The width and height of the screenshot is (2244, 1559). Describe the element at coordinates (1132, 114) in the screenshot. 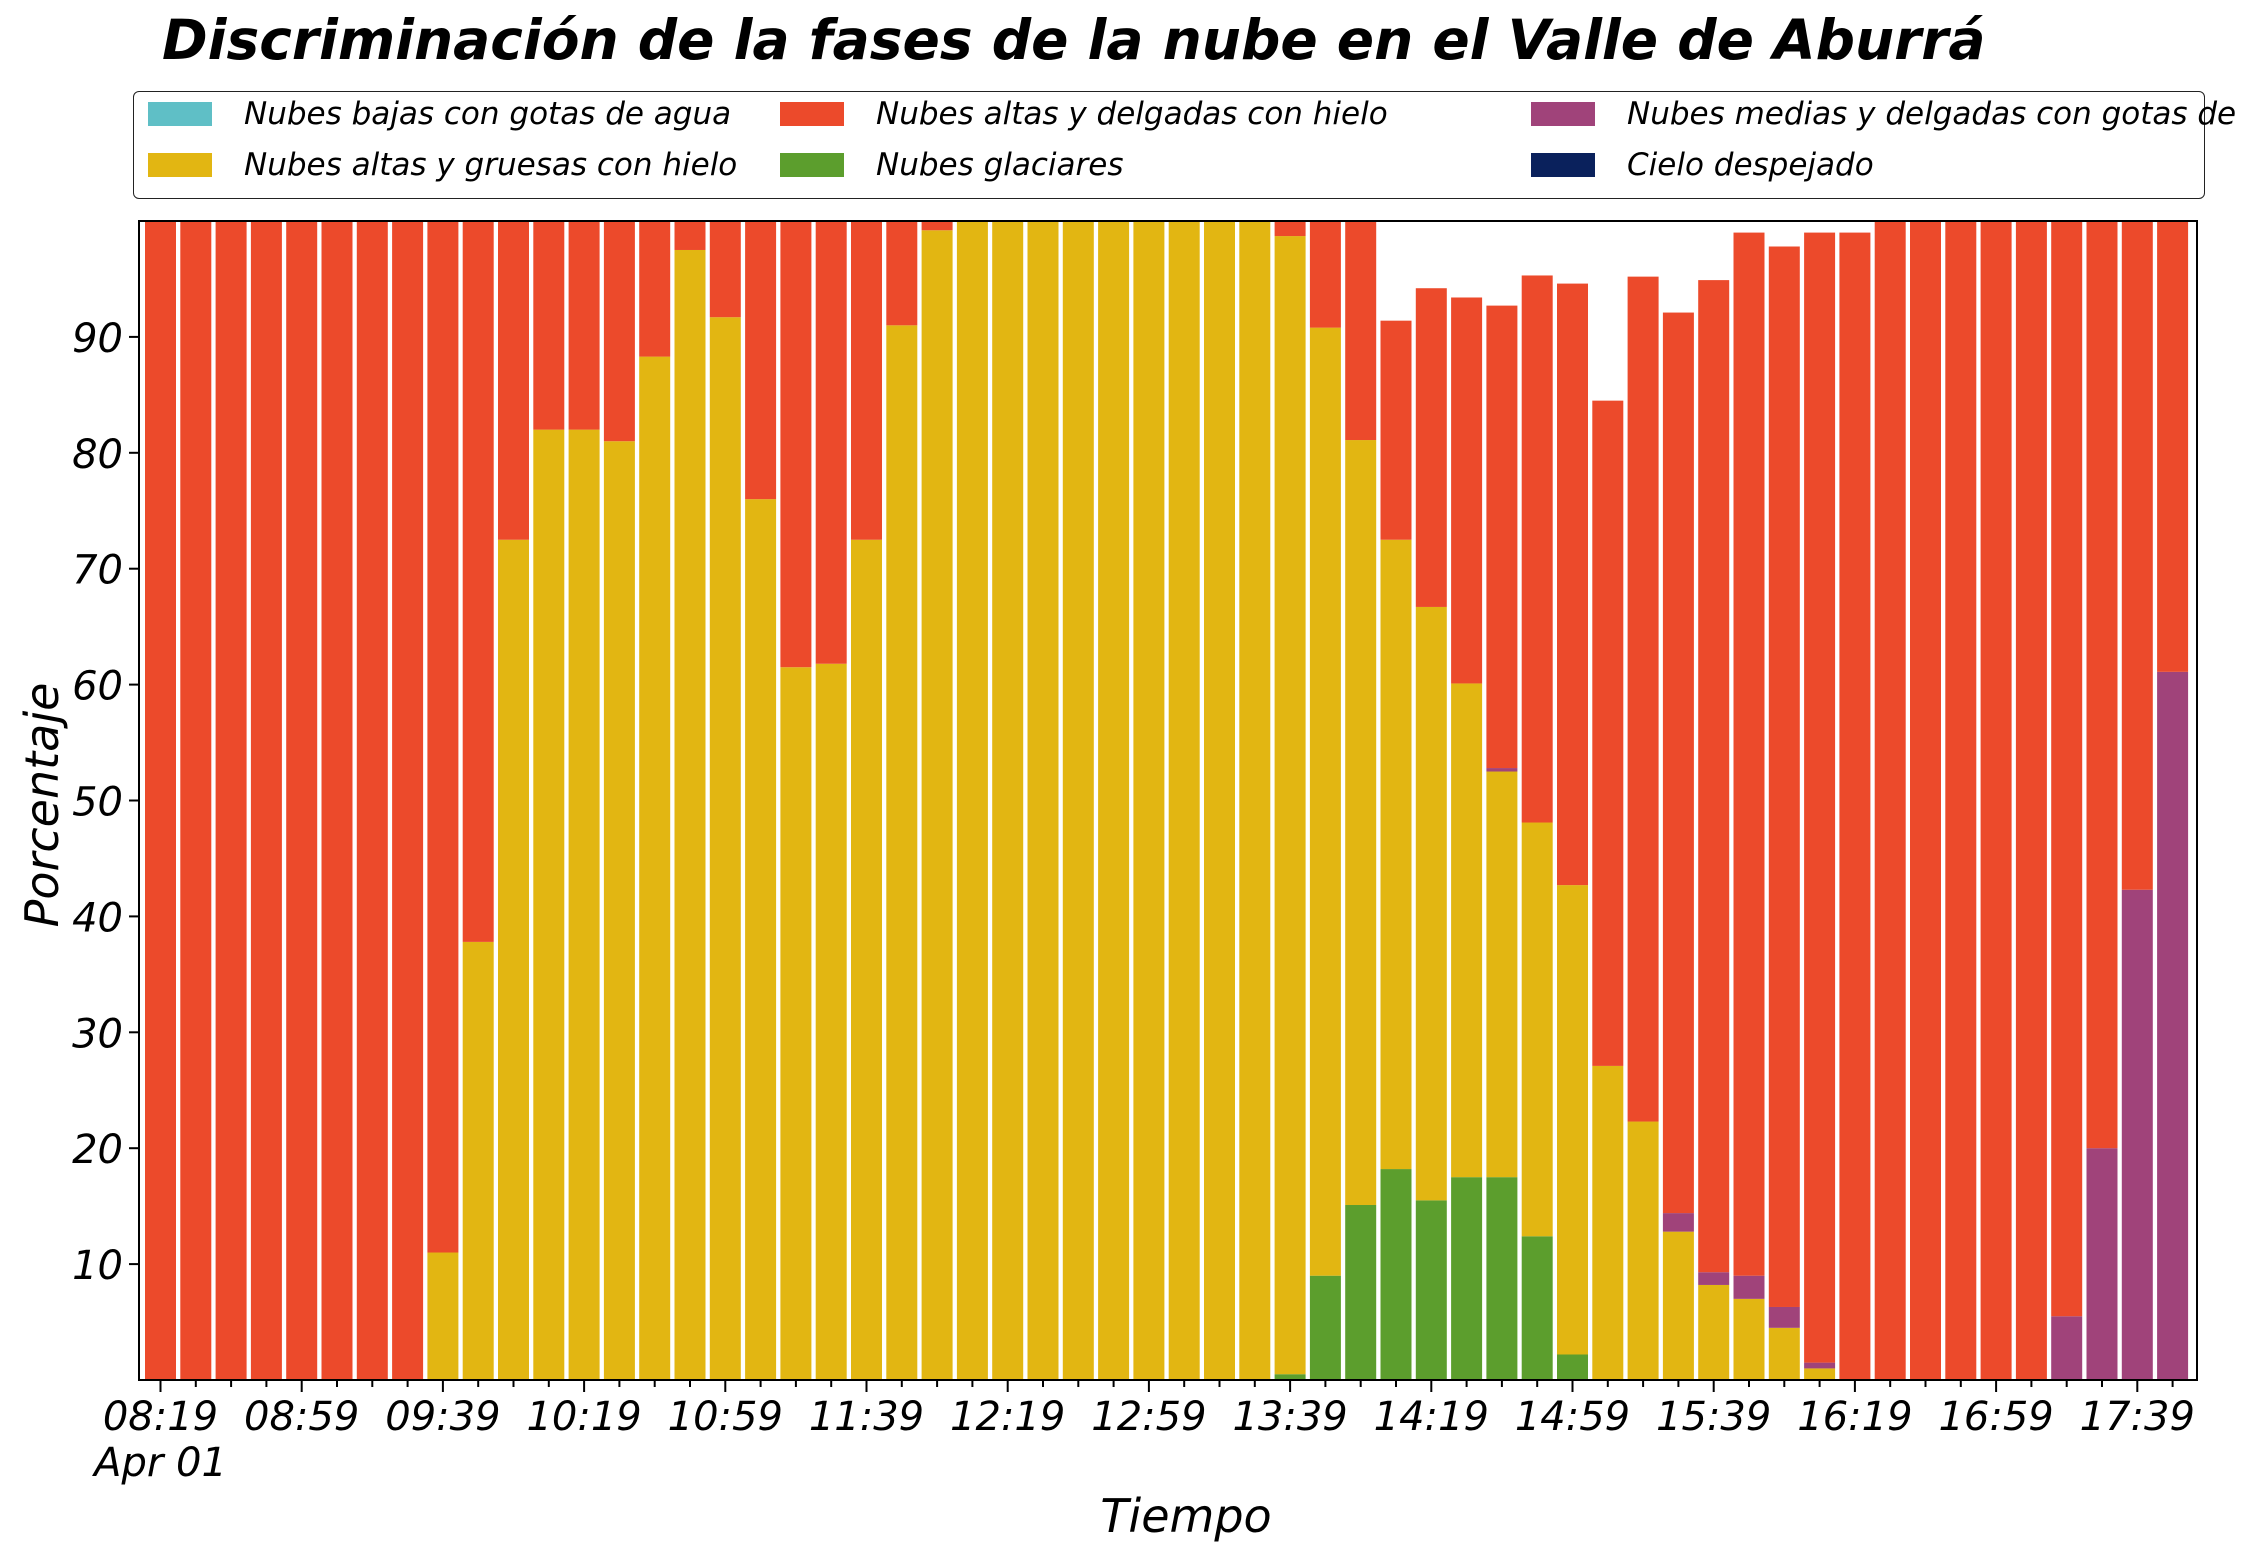

I see `legend-label: Nubes altas y delgadas con hielo` at that location.